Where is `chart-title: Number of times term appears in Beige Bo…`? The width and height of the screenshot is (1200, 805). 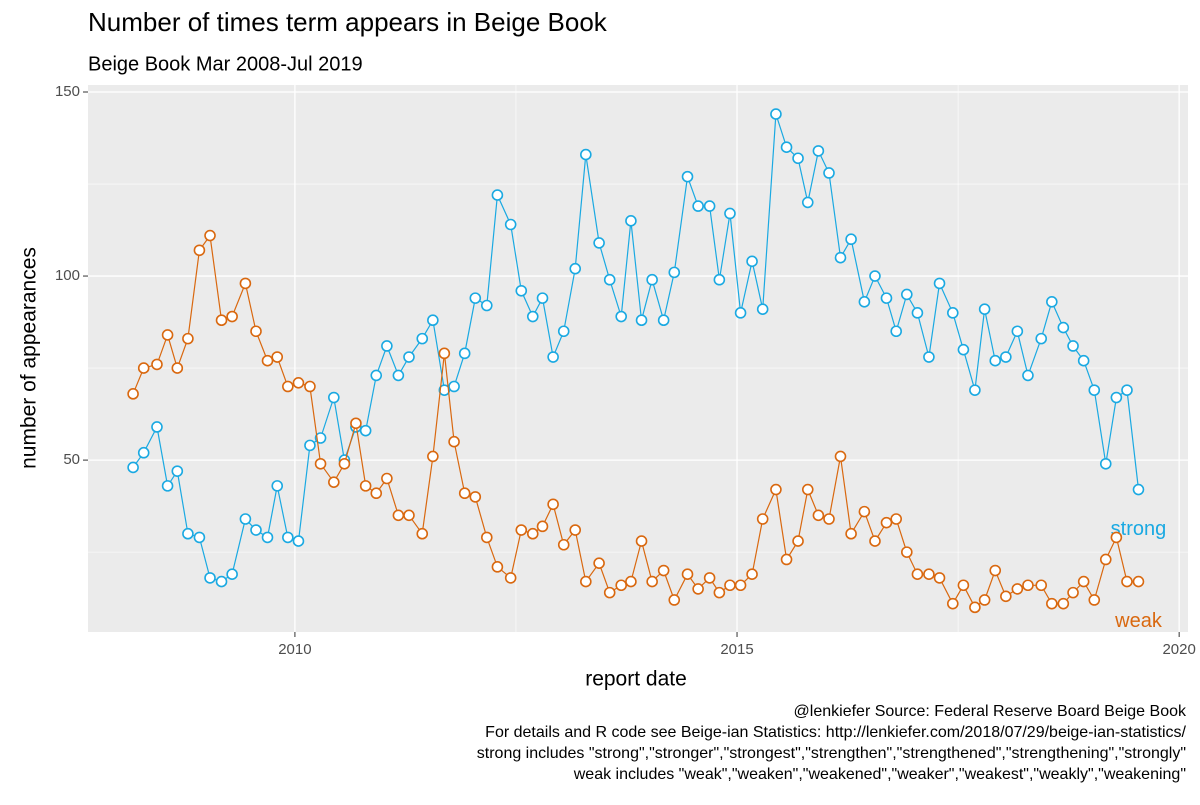 chart-title: Number of times term appears in Beige Bo… is located at coordinates (348, 22).